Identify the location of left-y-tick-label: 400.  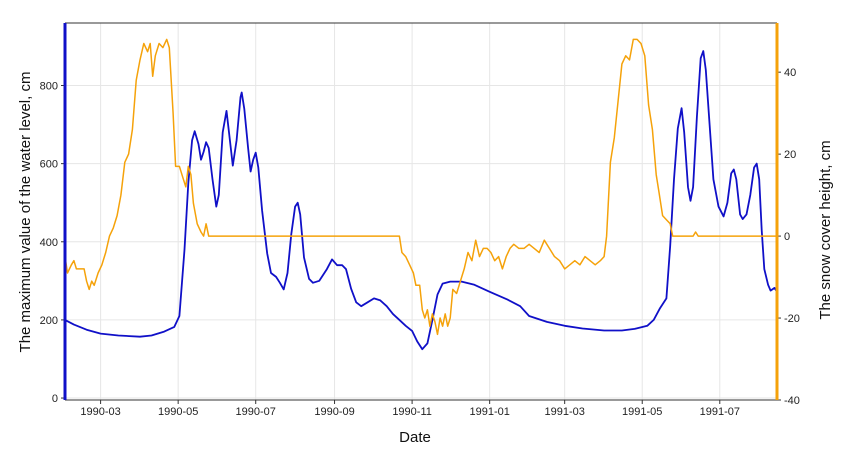
(49, 243).